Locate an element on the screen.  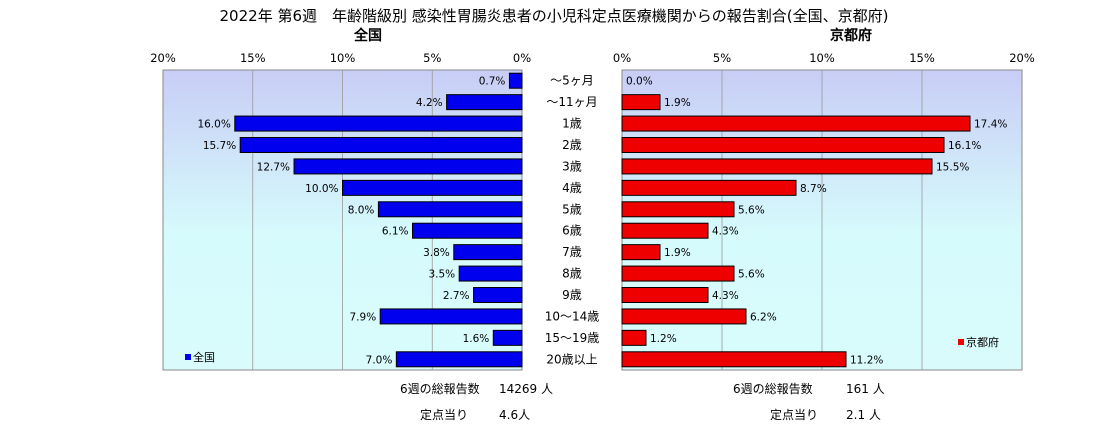
category-label: 20歳以上 is located at coordinates (571, 359).